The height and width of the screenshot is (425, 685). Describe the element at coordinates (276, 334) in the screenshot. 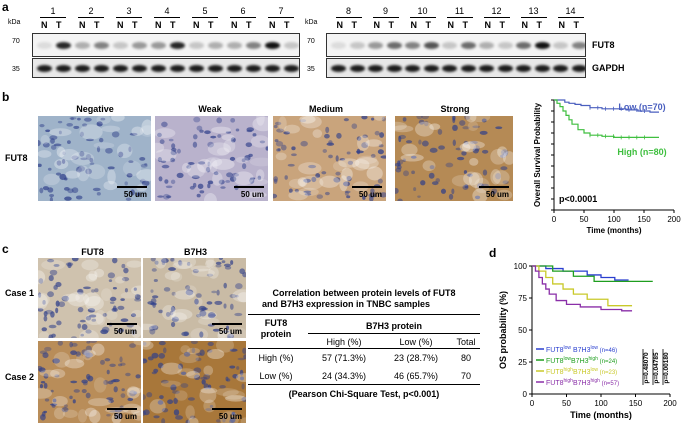

I see `table-rowheader-line2: protein` at that location.